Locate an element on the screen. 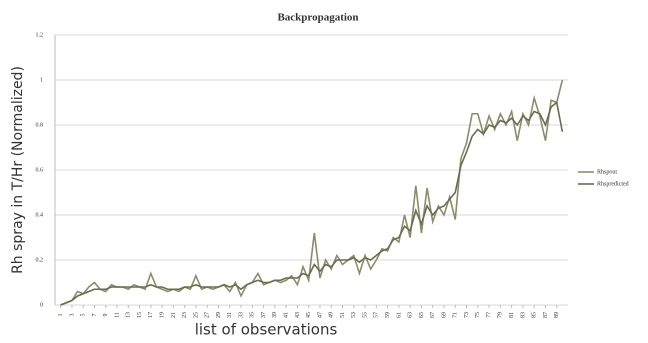 The height and width of the screenshot is (343, 648). y-tick-label: 1 is located at coordinates (41, 80).